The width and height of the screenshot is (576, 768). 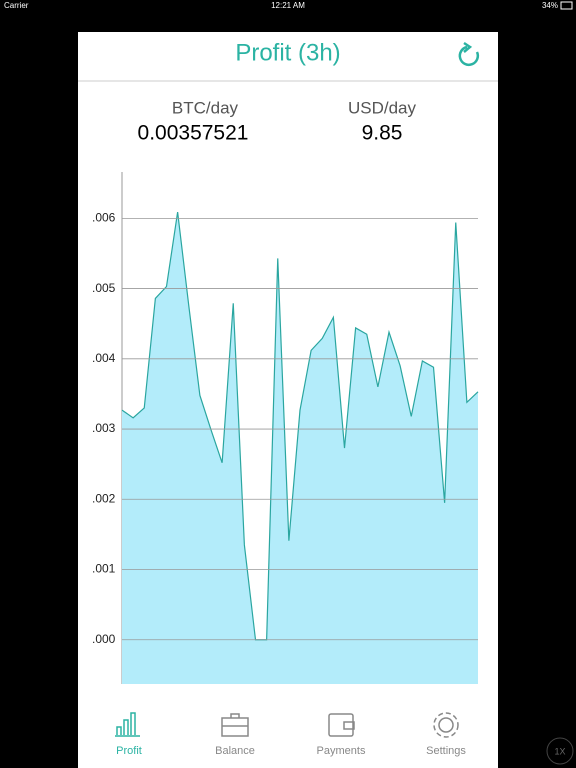 I want to click on battery-icon, so click(x=566, y=5).